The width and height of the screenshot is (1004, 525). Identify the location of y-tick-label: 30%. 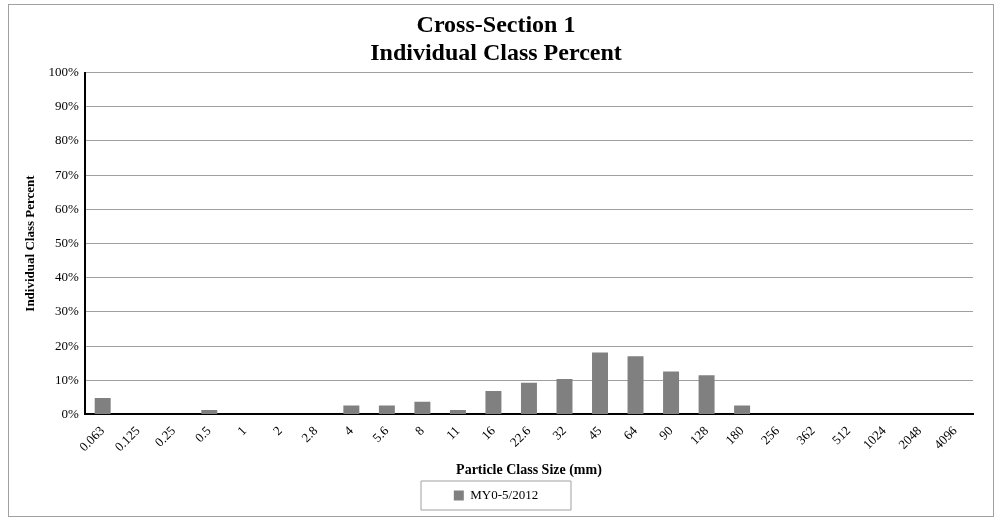
(67, 311).